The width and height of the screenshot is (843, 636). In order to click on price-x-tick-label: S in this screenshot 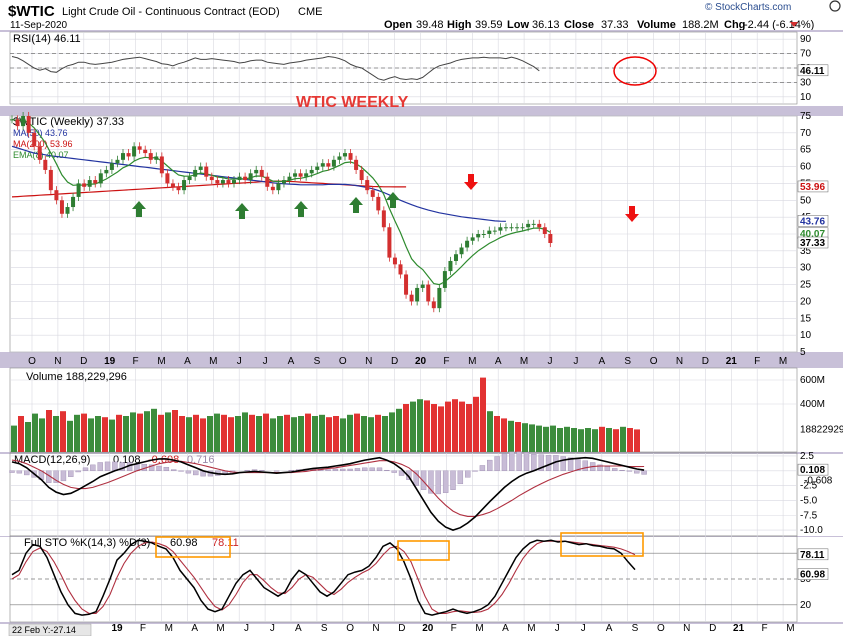, I will do `click(627, 361)`.